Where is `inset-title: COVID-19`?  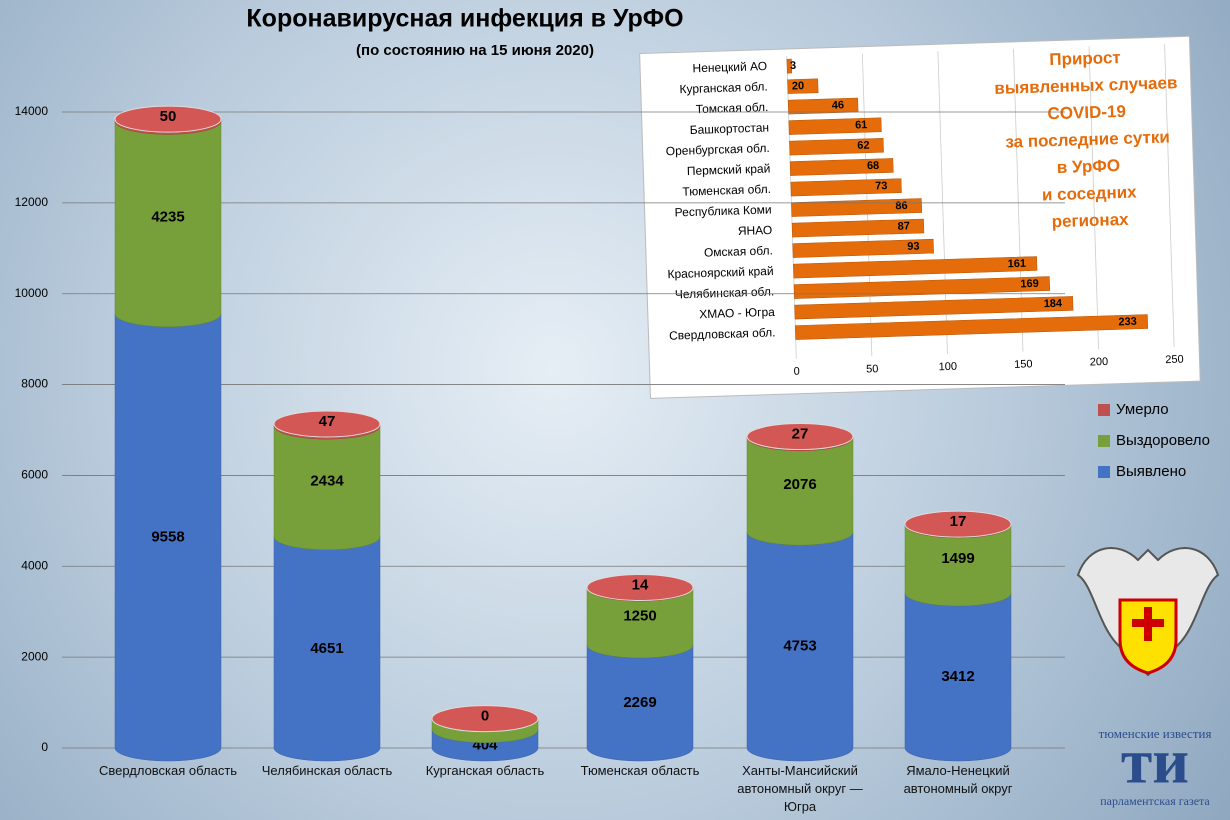
inset-title: COVID-19 is located at coordinates (1086, 112).